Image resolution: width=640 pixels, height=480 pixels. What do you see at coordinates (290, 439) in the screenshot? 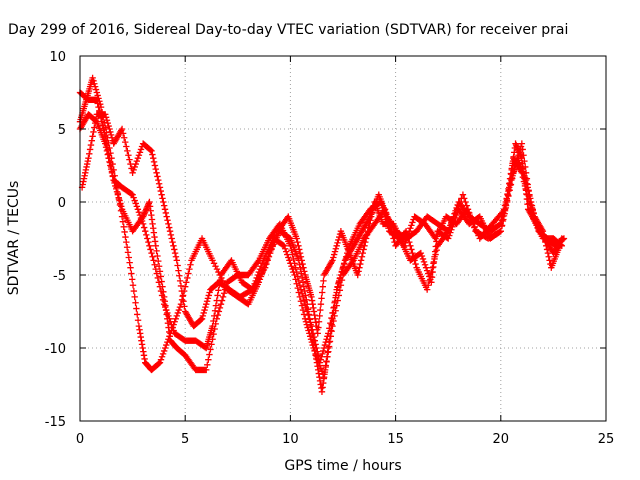
I see `x-tick-label: 10` at bounding box center [290, 439].